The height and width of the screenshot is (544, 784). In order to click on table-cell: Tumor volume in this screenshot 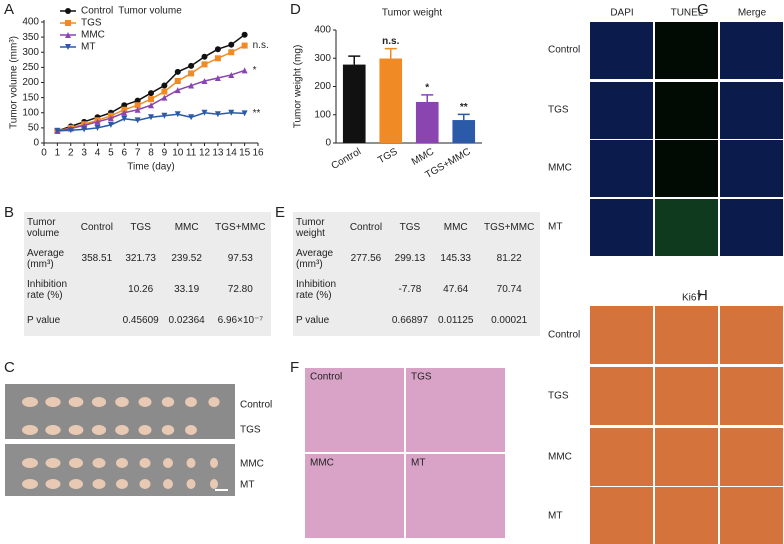, I will do `click(43, 227)`.